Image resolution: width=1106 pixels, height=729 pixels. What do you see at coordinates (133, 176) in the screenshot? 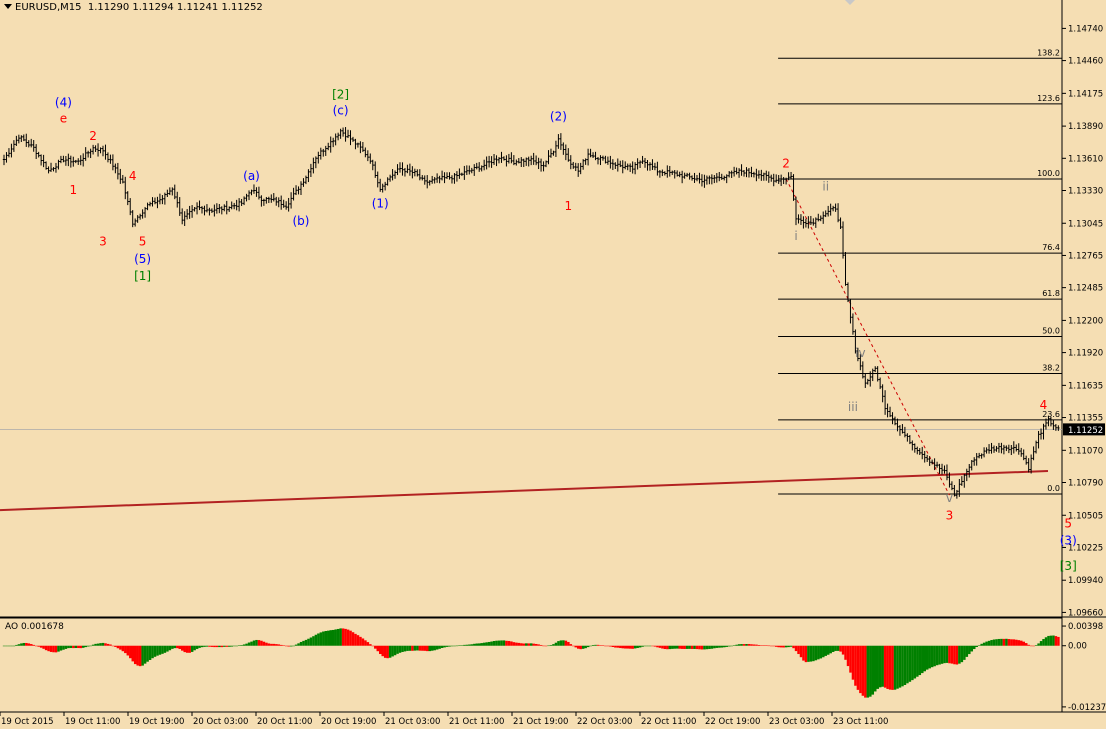
I see `wave-label: 4` at bounding box center [133, 176].